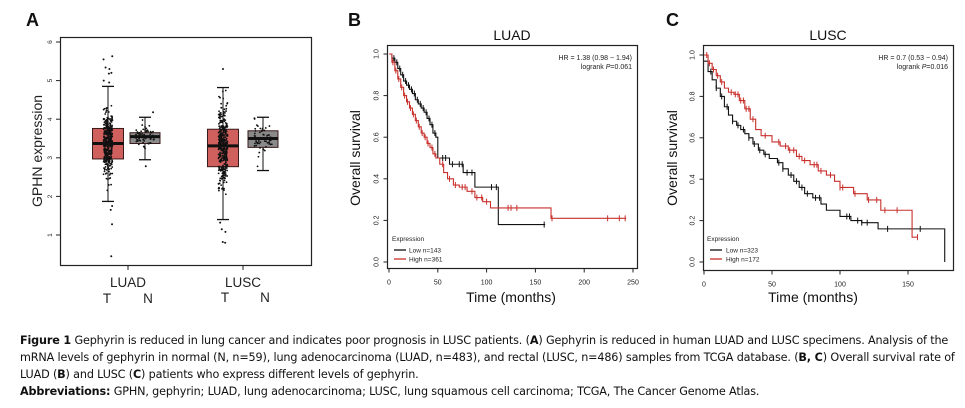 The image size is (965, 408). What do you see at coordinates (50, 158) in the screenshot?
I see `y-tick-label: 3` at bounding box center [50, 158].